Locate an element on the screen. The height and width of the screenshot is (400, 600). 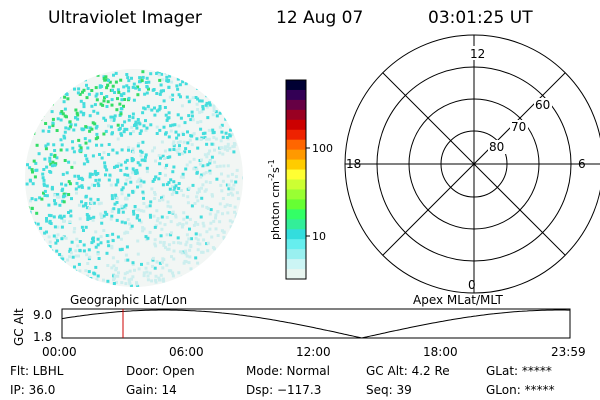
timeline-xtick-2359: 23:59 is located at coordinates (568, 352).